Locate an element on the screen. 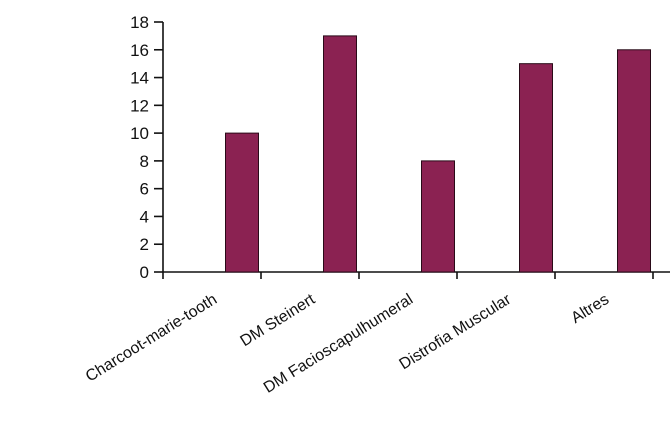 The height and width of the screenshot is (426, 670). y-tick-label: 4 is located at coordinates (144, 216).